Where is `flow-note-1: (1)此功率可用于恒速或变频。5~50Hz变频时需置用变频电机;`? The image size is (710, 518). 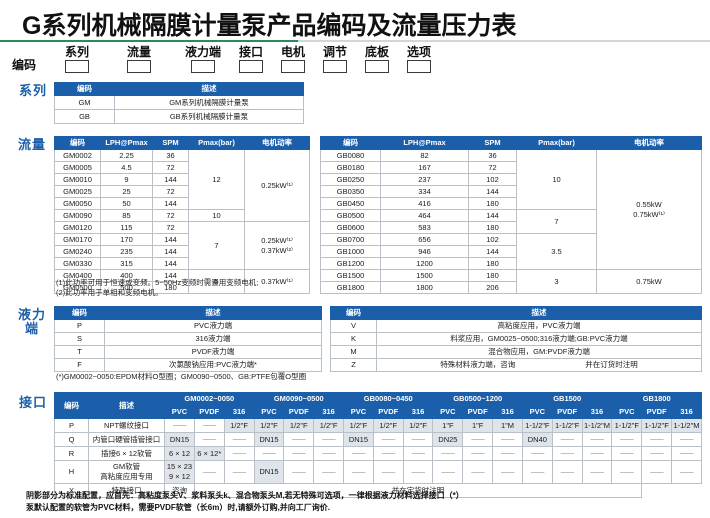 flow-note-1: (1)此功率可用于恒速或变频。5~50Hz变频时需置用变频电机; is located at coordinates (157, 282).